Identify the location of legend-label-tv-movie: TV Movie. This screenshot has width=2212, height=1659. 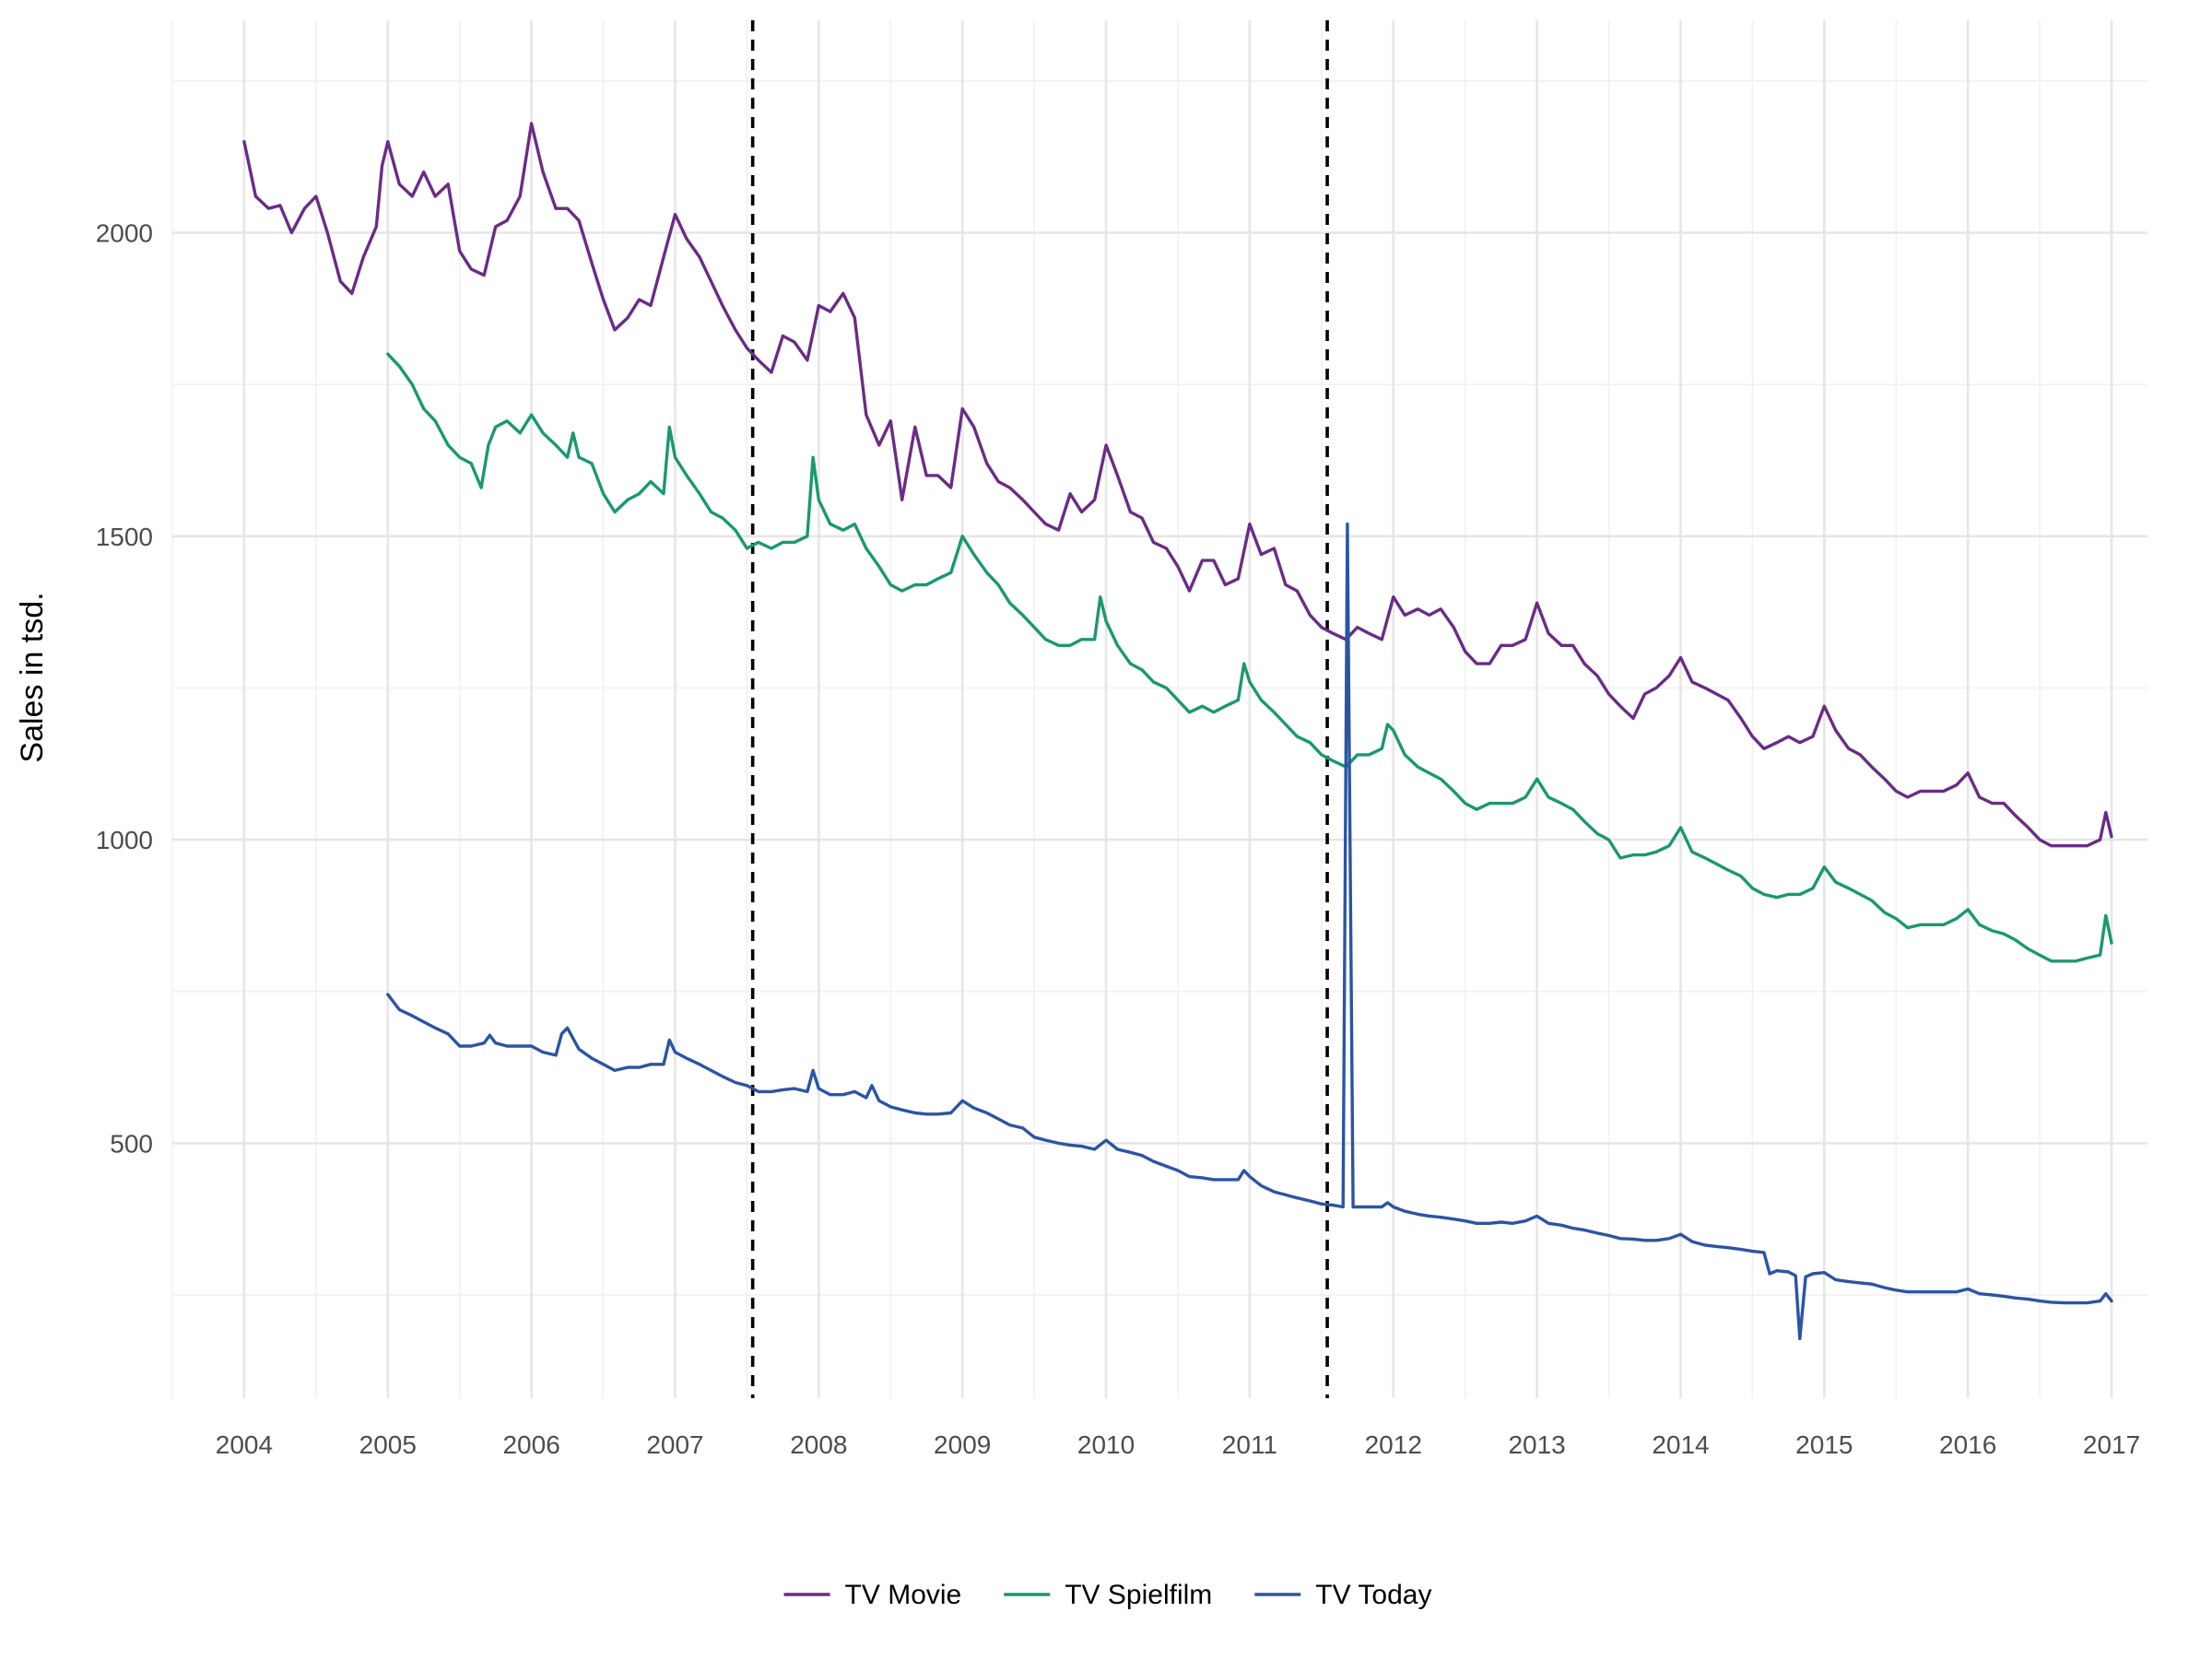
(903, 1595).